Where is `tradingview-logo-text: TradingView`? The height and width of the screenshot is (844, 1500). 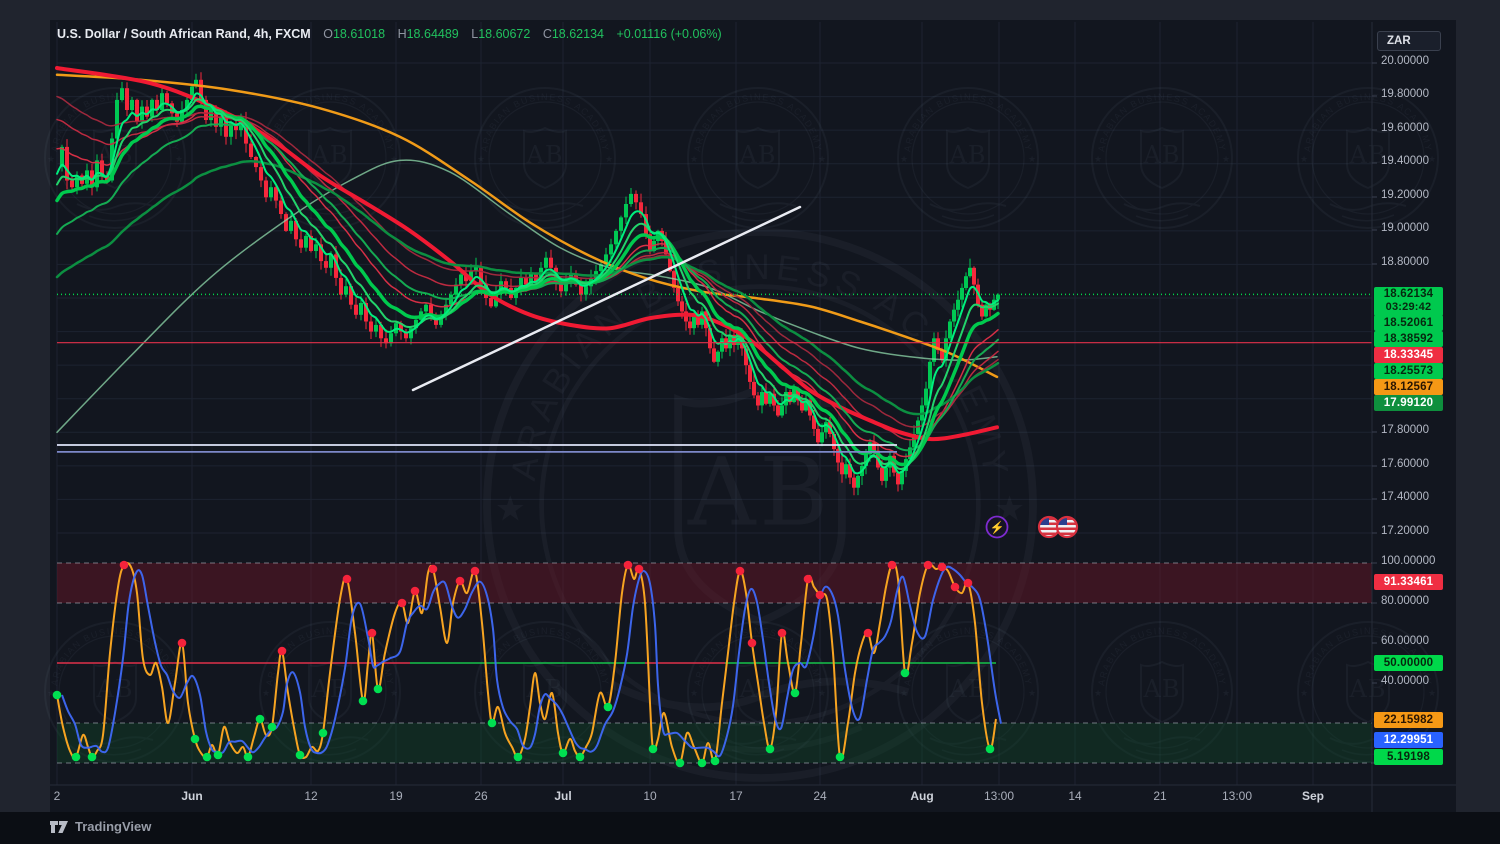
tradingview-logo-text: TradingView is located at coordinates (113, 826).